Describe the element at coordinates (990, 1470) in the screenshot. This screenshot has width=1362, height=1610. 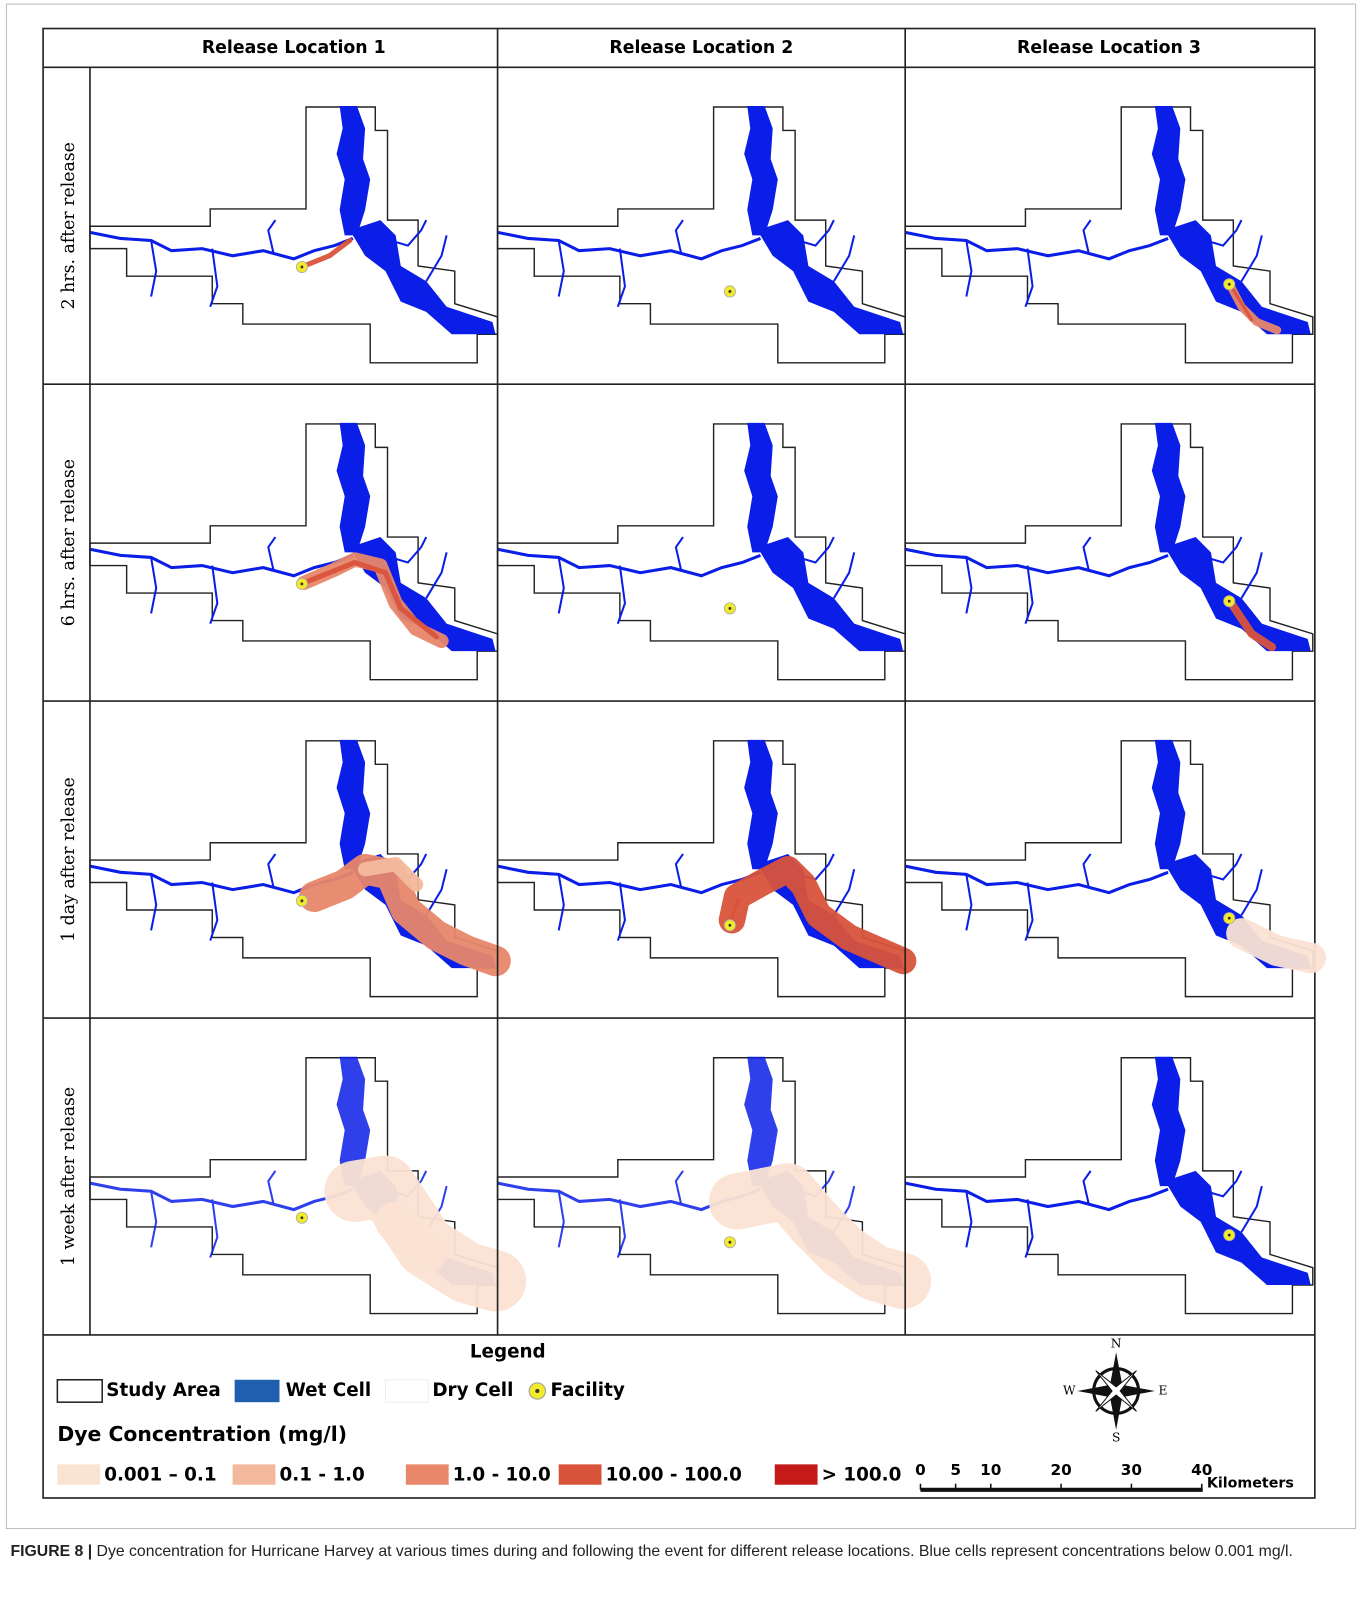
I see `scale-label: 10` at that location.